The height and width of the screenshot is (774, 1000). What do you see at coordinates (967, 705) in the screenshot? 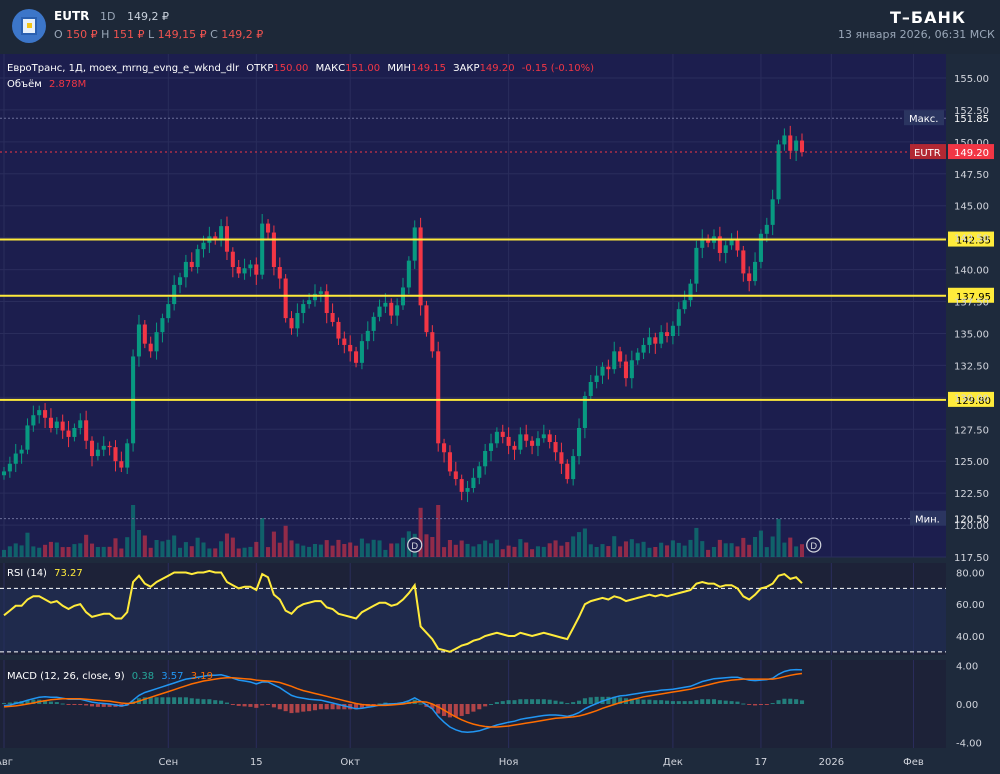
I see `macd-y-tick-label: 0.00` at bounding box center [967, 705].